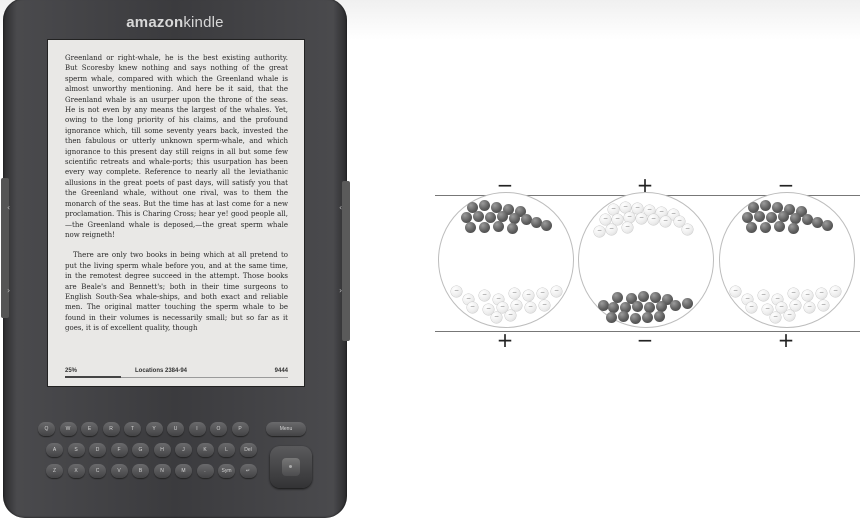  I want to click on select-button, so click(291, 467).